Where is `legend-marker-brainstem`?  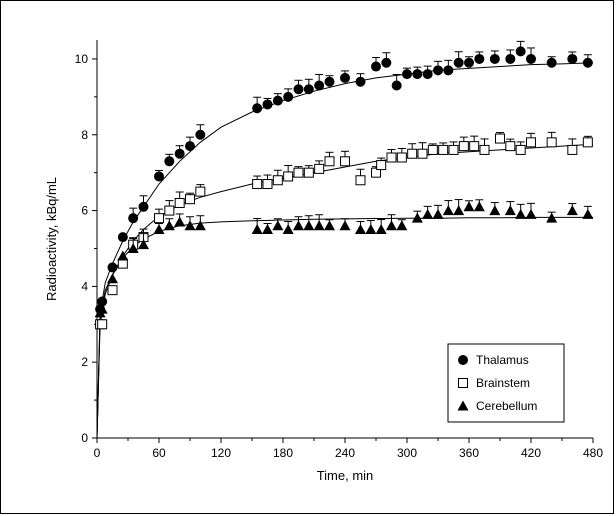 legend-marker-brainstem is located at coordinates (463, 383).